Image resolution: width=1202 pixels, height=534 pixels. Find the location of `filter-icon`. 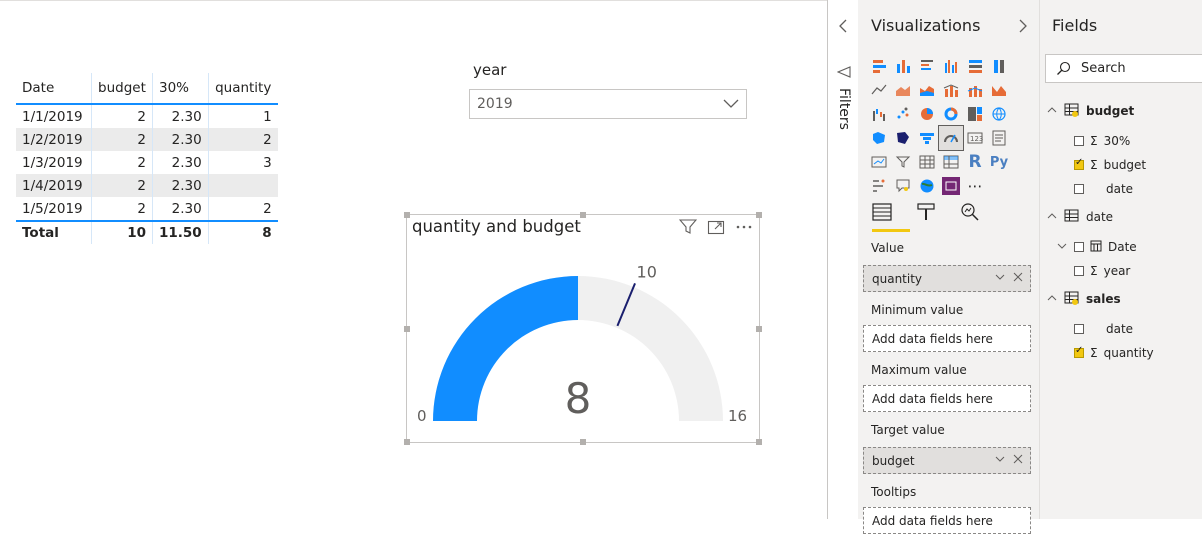

filter-icon is located at coordinates (688, 229).